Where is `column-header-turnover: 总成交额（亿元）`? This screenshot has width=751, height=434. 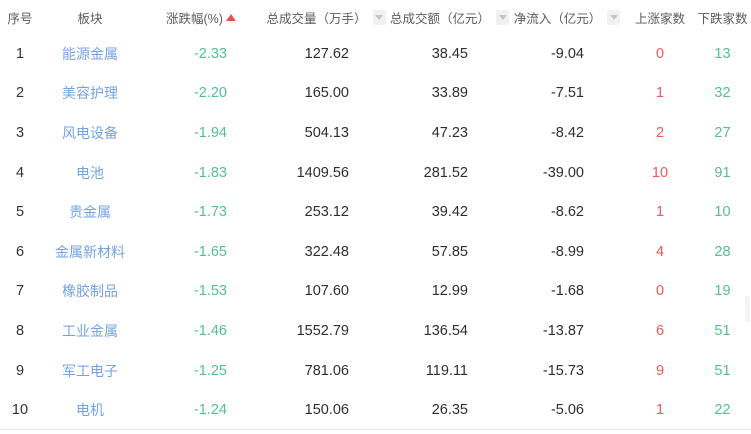
column-header-turnover: 总成交额（亿元） is located at coordinates (450, 17).